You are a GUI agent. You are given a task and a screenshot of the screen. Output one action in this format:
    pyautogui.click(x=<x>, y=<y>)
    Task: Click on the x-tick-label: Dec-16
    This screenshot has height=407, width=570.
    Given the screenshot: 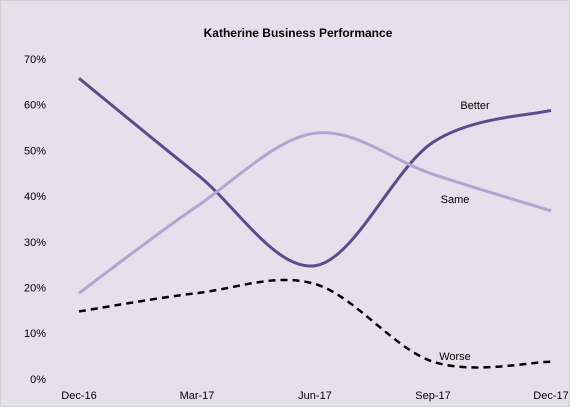 What is the action you would take?
    pyautogui.click(x=78, y=396)
    